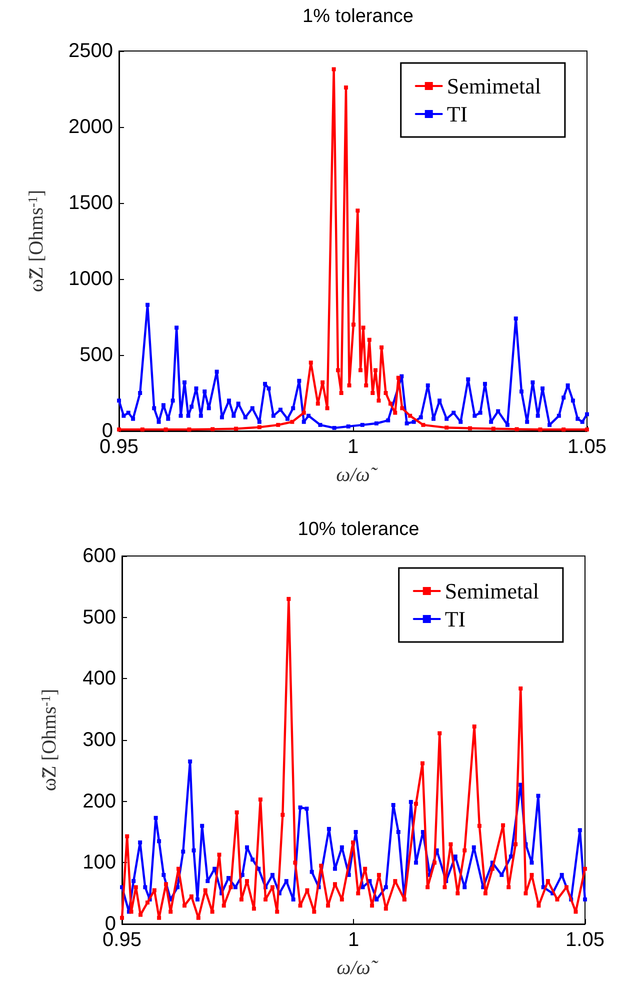  I want to click on y-tick-label: 100, so click(99, 863).